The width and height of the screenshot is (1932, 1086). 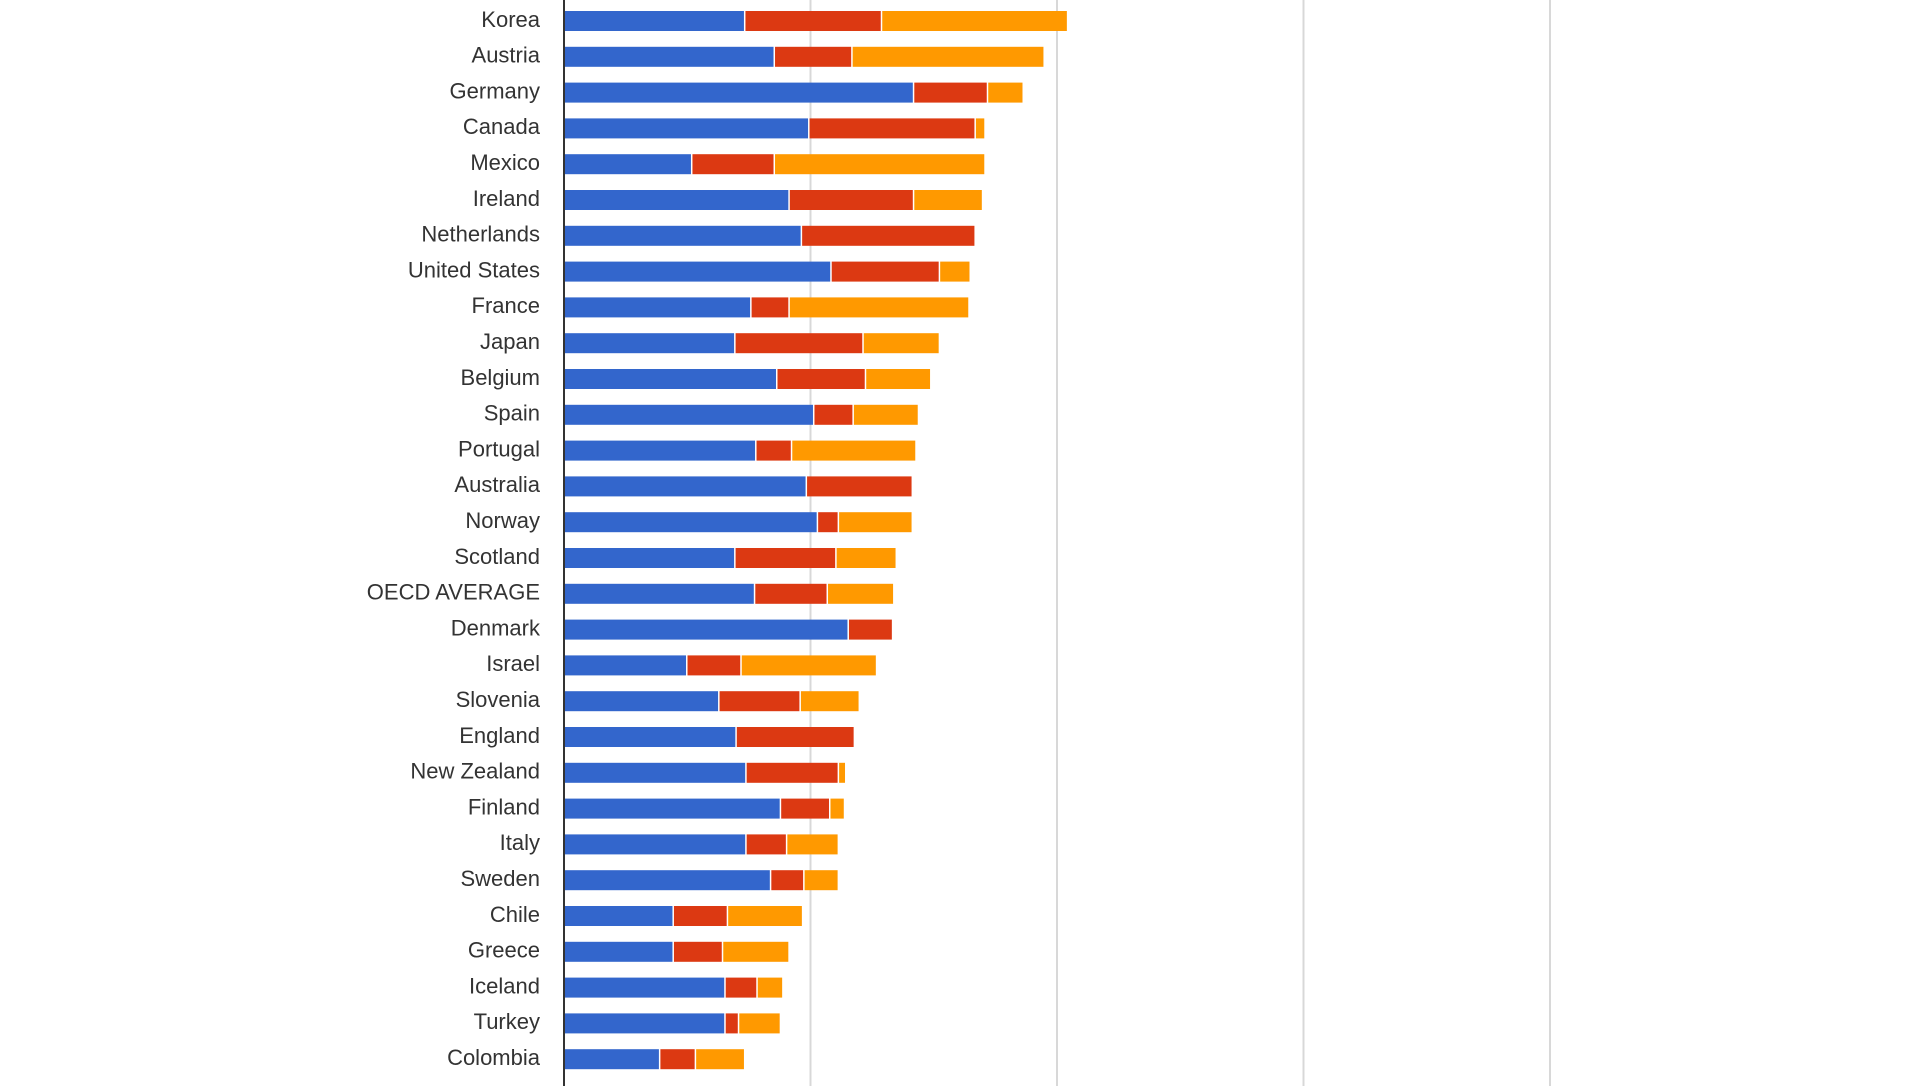 What do you see at coordinates (475, 771) in the screenshot?
I see `category-label: New Zealand` at bounding box center [475, 771].